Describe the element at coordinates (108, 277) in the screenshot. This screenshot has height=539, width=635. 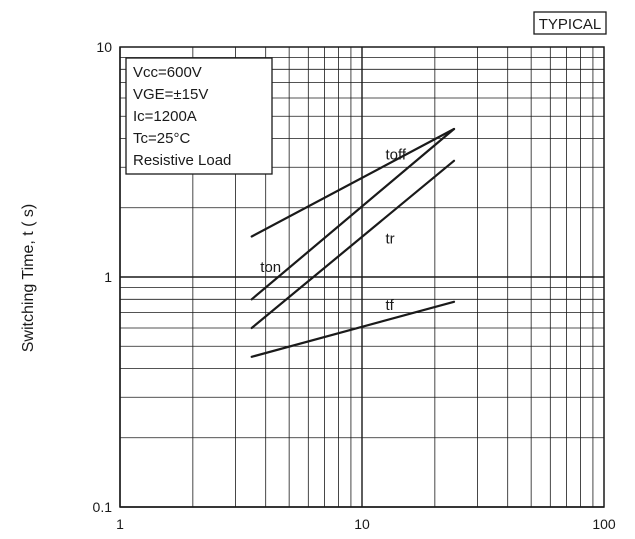
I see `y-tick-label: 1` at that location.